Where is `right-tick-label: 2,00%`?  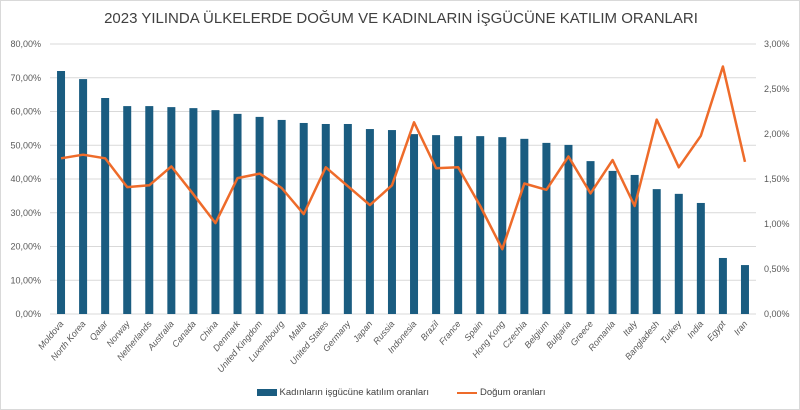
right-tick-label: 2,00% is located at coordinates (777, 134).